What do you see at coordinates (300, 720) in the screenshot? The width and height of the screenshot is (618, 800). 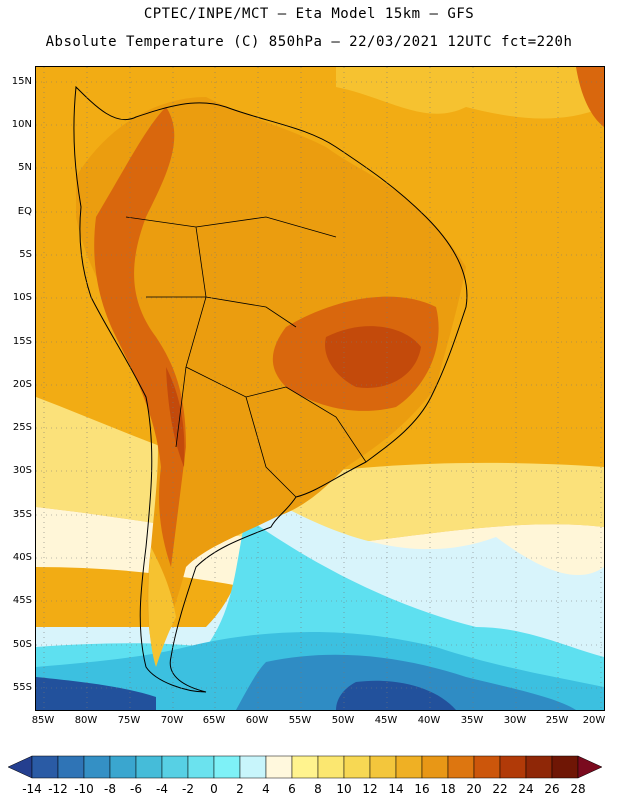 I see `lon-label-55w: 55W` at bounding box center [300, 720].